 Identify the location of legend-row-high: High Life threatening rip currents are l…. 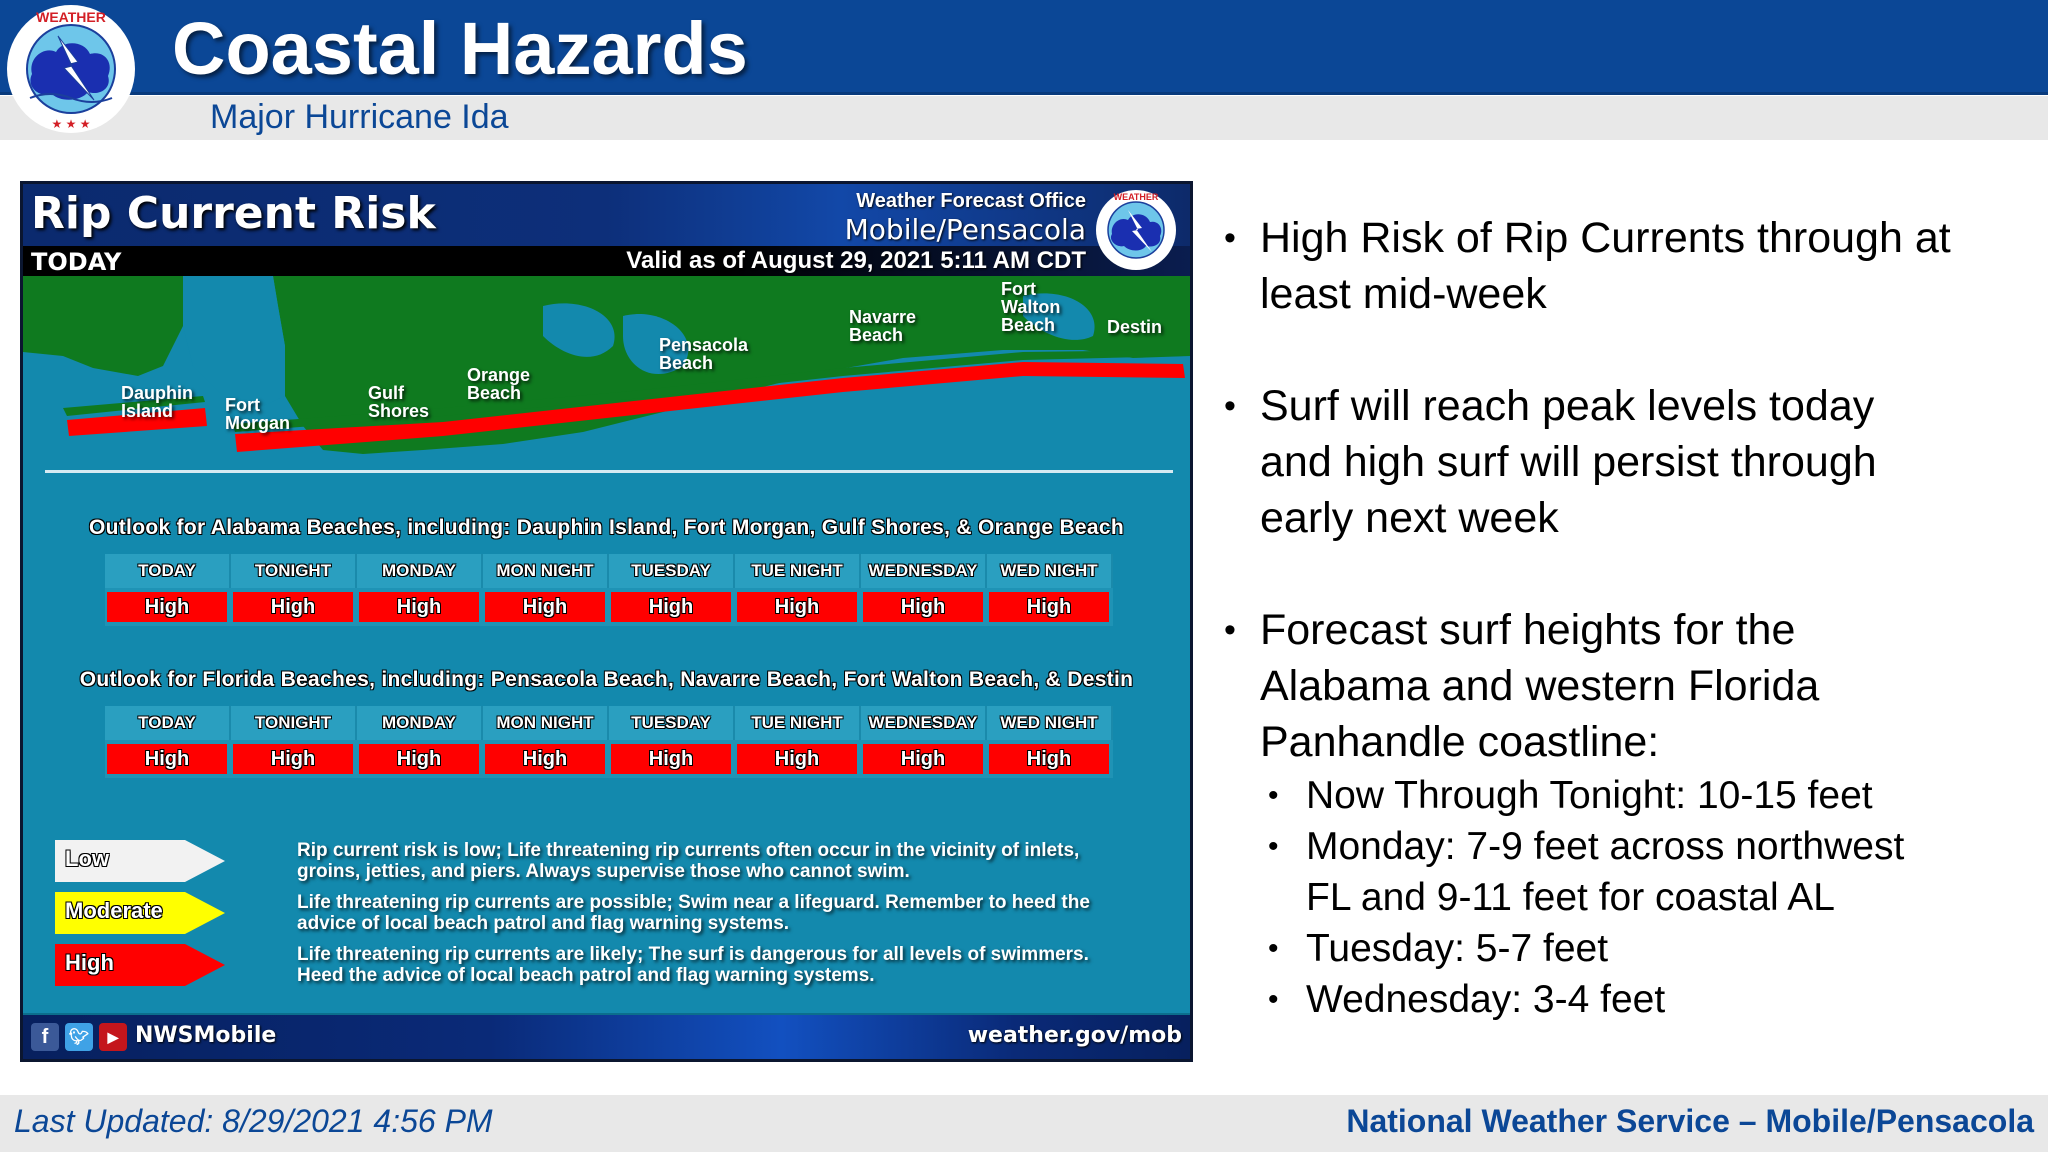
(615, 970).